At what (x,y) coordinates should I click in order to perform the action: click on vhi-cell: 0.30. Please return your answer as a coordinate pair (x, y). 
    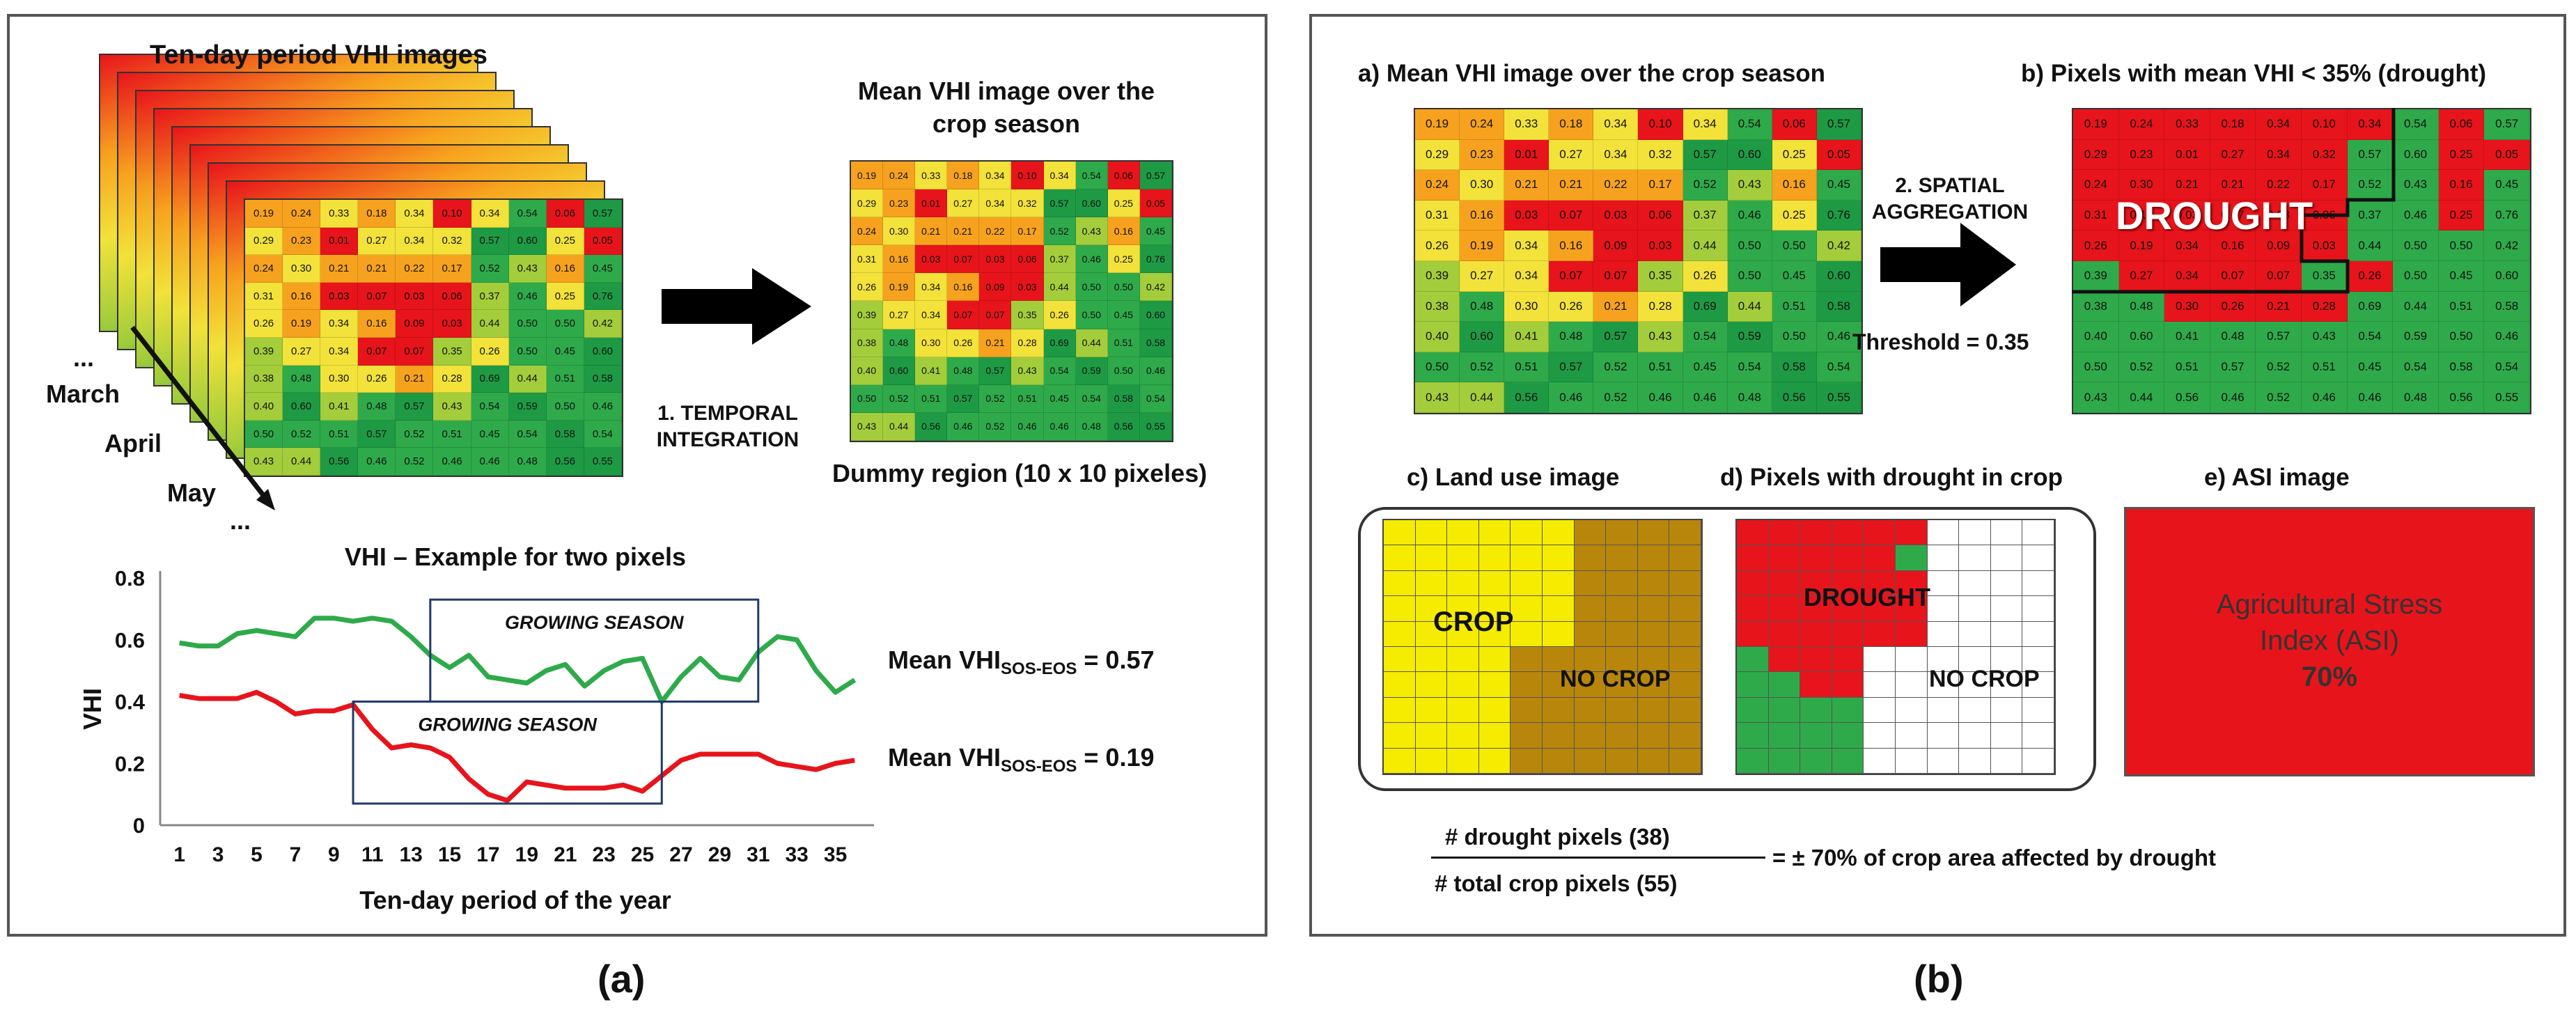
    Looking at the image, I should click on (339, 379).